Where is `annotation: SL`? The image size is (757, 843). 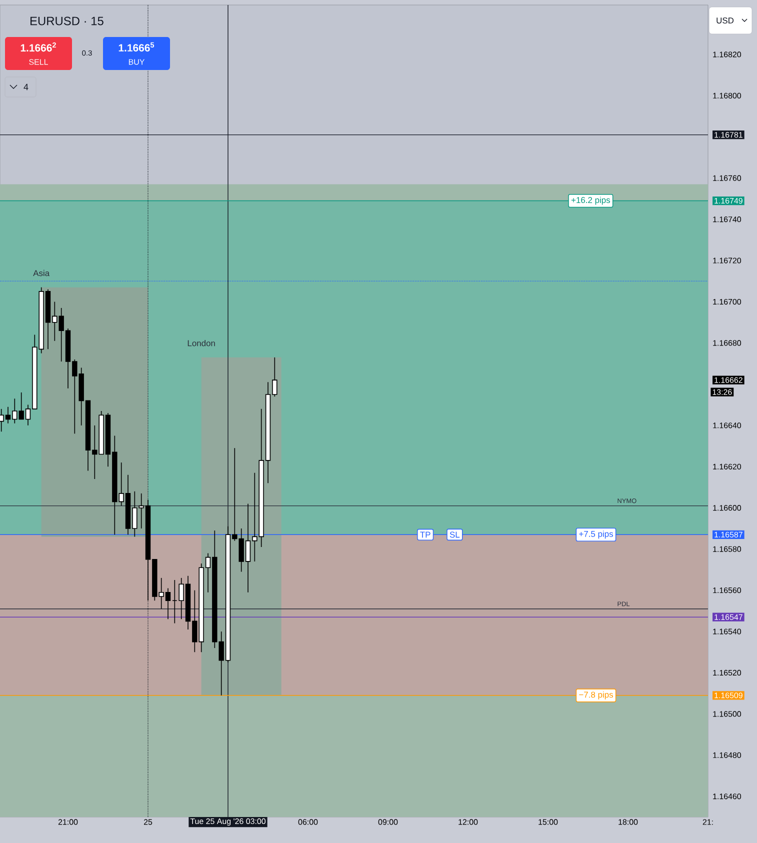 annotation: SL is located at coordinates (455, 535).